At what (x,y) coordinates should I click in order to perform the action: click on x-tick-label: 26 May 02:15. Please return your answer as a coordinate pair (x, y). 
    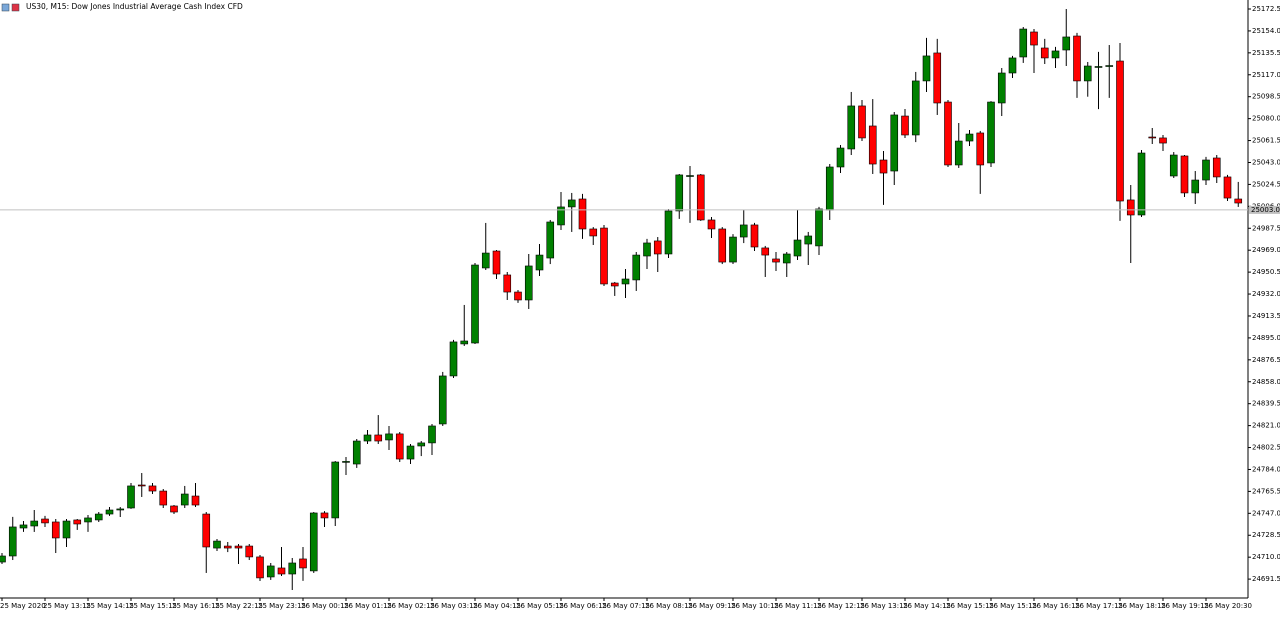
    Looking at the image, I should click on (411, 606).